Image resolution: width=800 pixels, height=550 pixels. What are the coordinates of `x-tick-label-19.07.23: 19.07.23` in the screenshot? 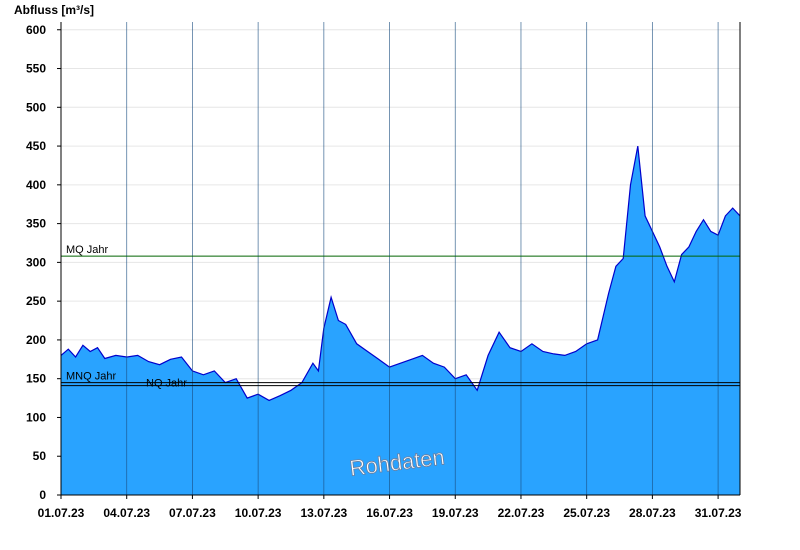 It's located at (455, 513).